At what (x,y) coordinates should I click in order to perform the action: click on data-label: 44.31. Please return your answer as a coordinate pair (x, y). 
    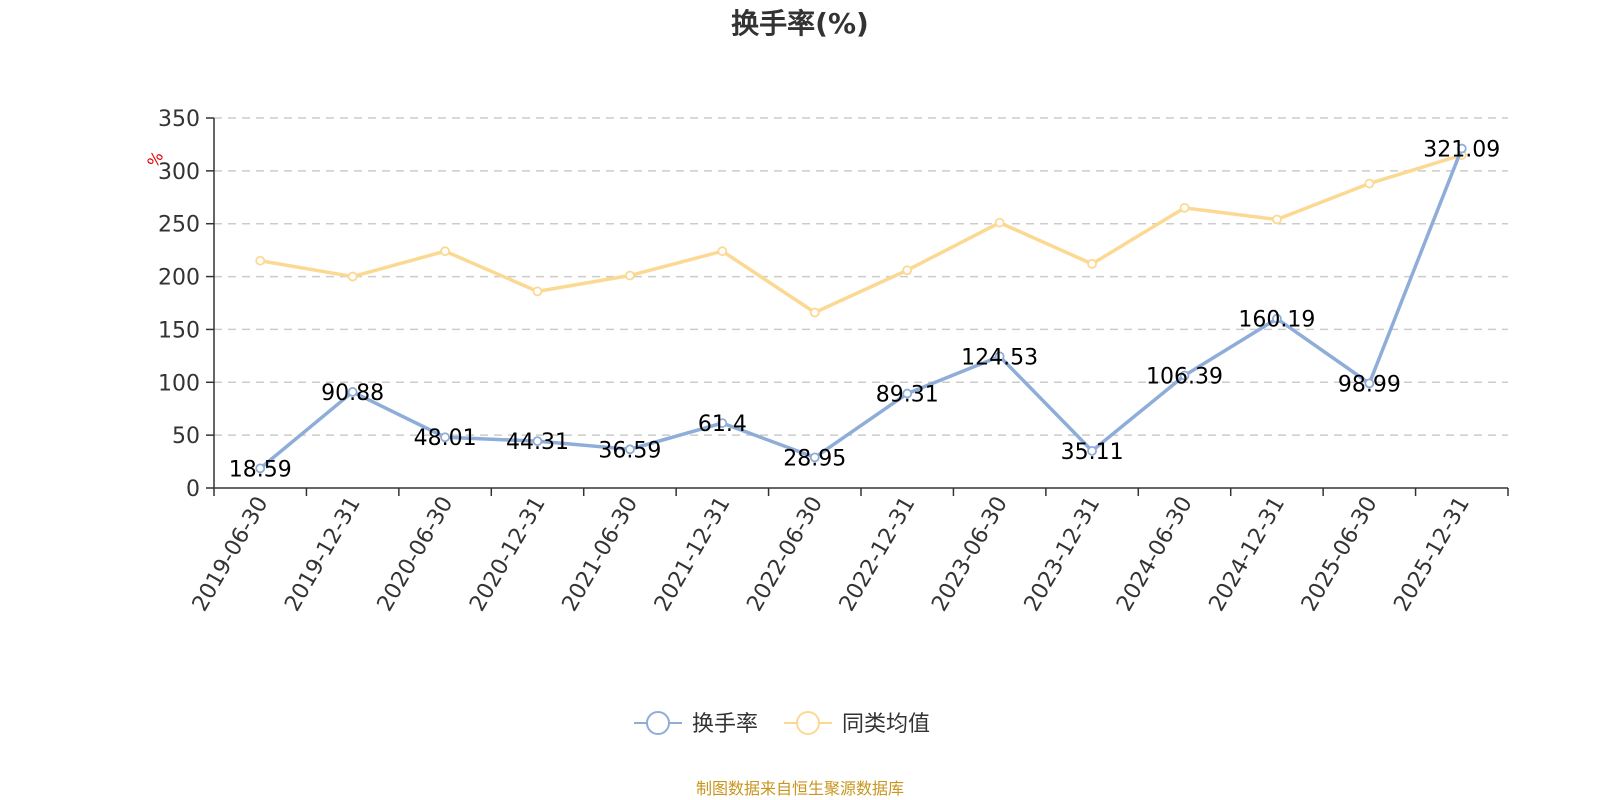
    Looking at the image, I should click on (537, 442).